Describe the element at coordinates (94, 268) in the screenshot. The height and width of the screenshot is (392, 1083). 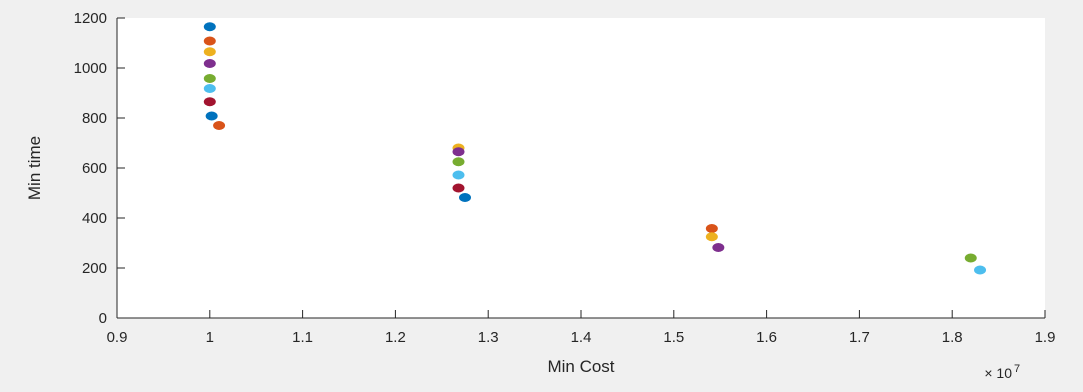
I see `y-tick-label: 200` at that location.